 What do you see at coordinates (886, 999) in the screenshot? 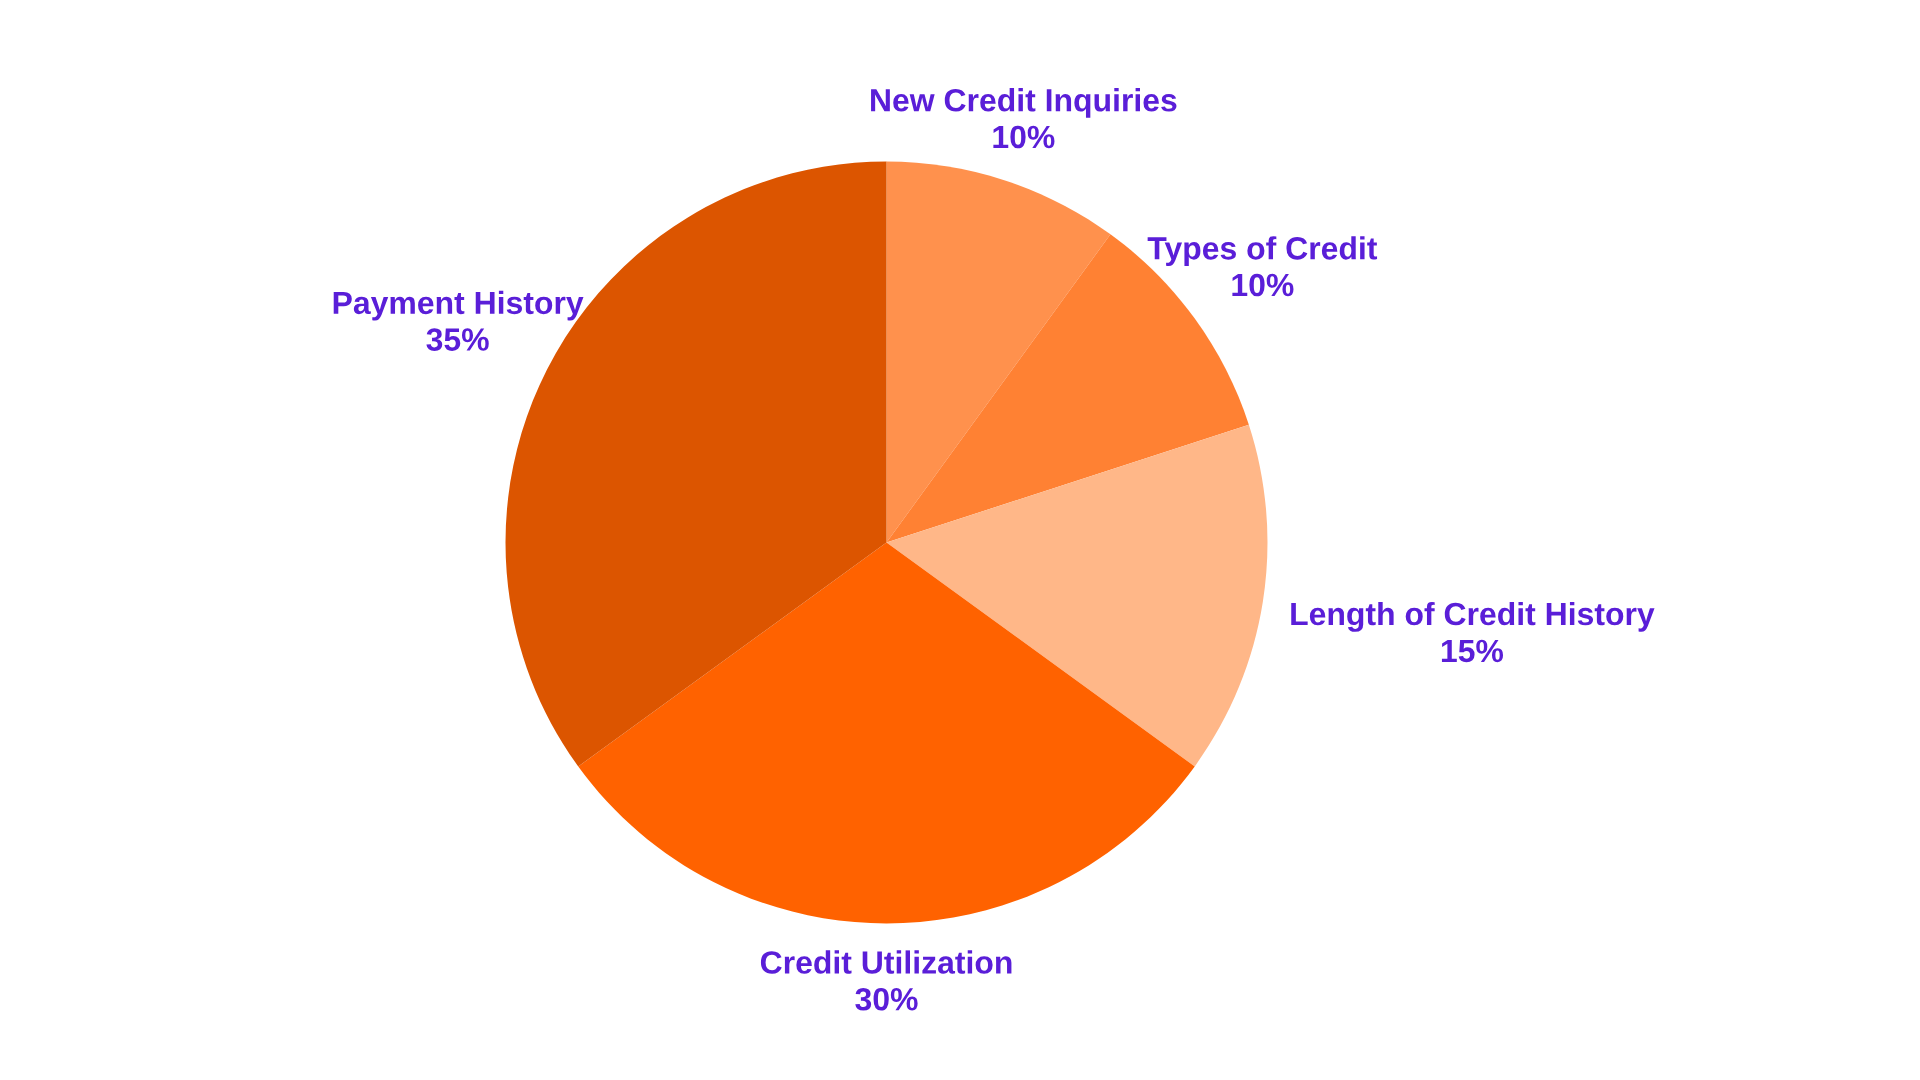
I see `data-label: 30%` at bounding box center [886, 999].